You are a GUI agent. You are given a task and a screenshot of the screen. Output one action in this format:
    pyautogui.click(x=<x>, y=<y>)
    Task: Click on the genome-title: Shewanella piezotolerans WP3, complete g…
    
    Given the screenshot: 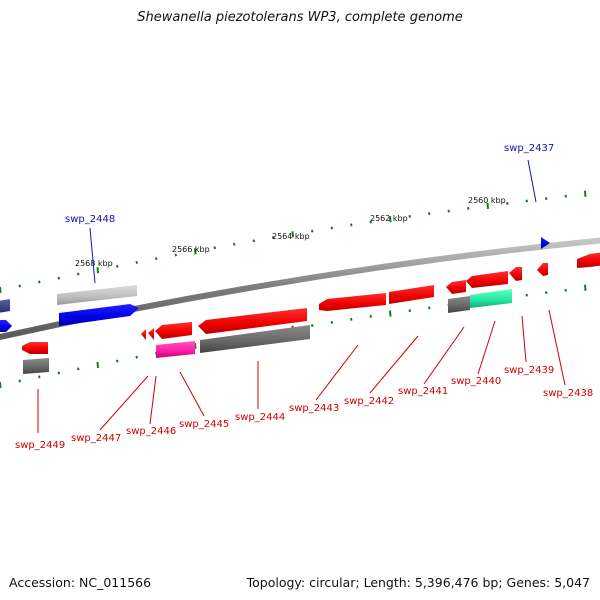 What is the action you would take?
    pyautogui.click(x=300, y=17)
    